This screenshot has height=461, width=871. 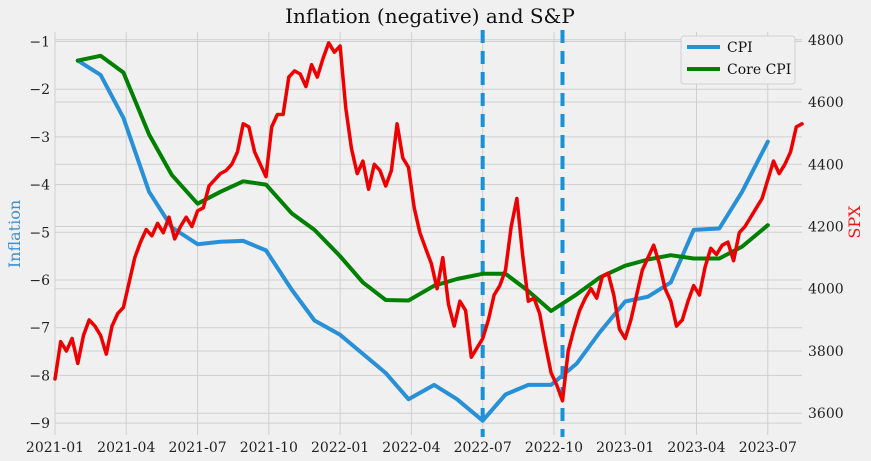 I want to click on x-tick-label-5: 2022-04, so click(x=411, y=448).